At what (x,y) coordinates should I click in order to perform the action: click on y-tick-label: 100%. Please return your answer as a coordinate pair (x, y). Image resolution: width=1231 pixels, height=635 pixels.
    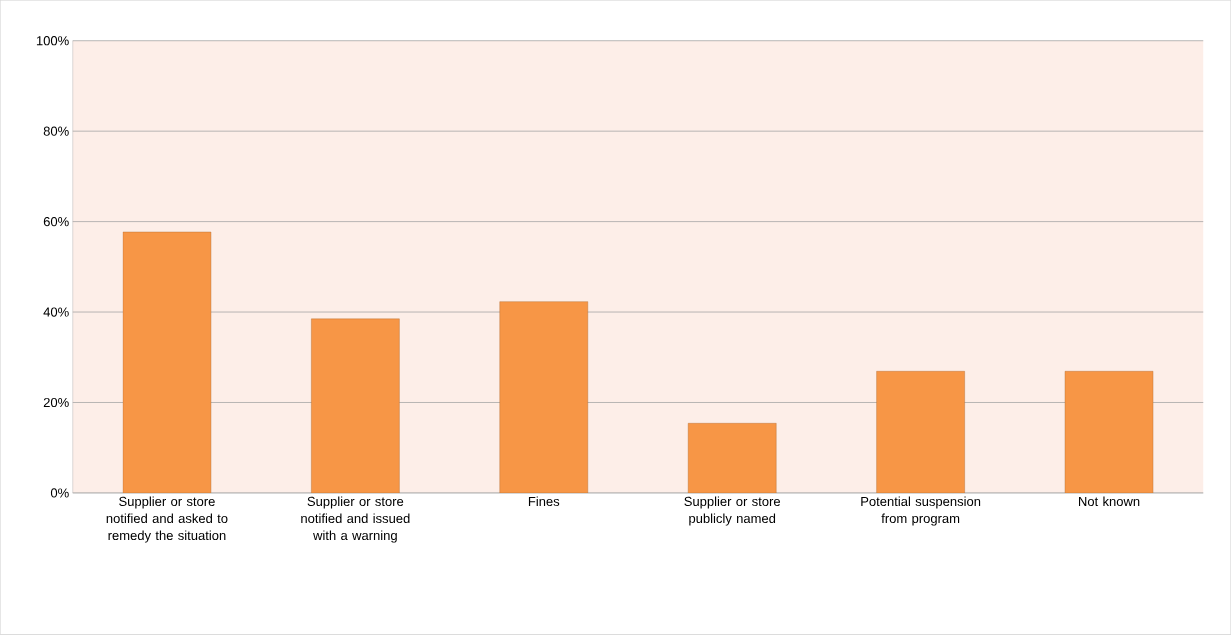
    Looking at the image, I should click on (52, 41).